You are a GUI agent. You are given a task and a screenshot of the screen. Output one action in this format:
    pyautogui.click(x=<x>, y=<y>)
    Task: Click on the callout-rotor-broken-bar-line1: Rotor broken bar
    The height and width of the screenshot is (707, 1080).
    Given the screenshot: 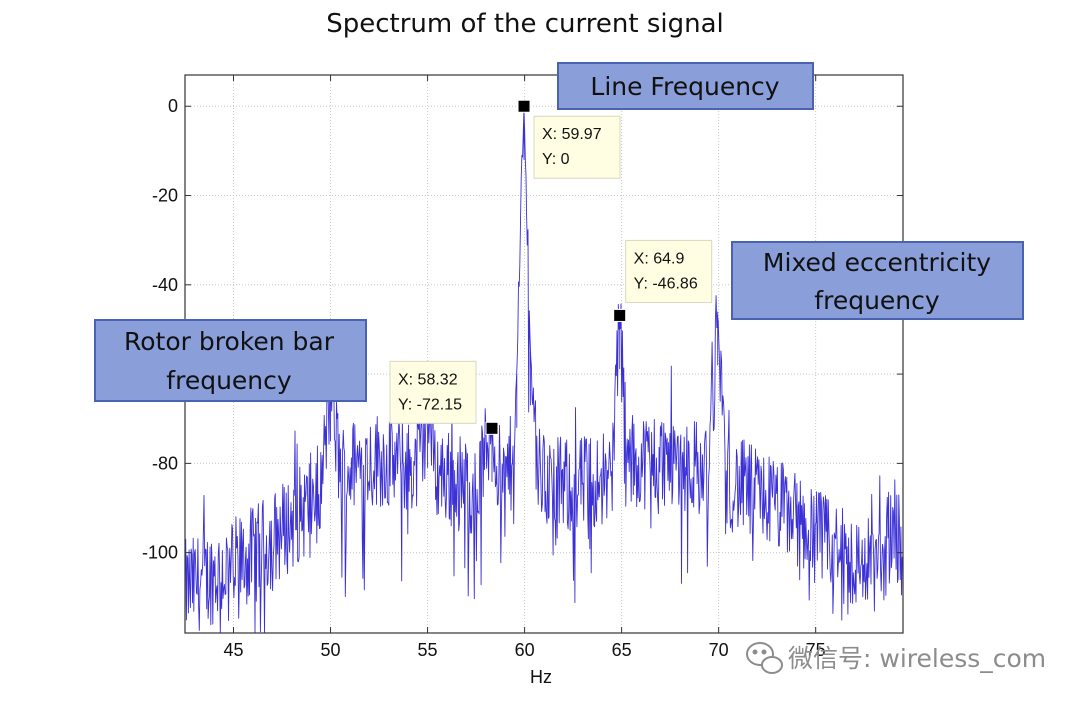 What is the action you would take?
    pyautogui.click(x=229, y=341)
    